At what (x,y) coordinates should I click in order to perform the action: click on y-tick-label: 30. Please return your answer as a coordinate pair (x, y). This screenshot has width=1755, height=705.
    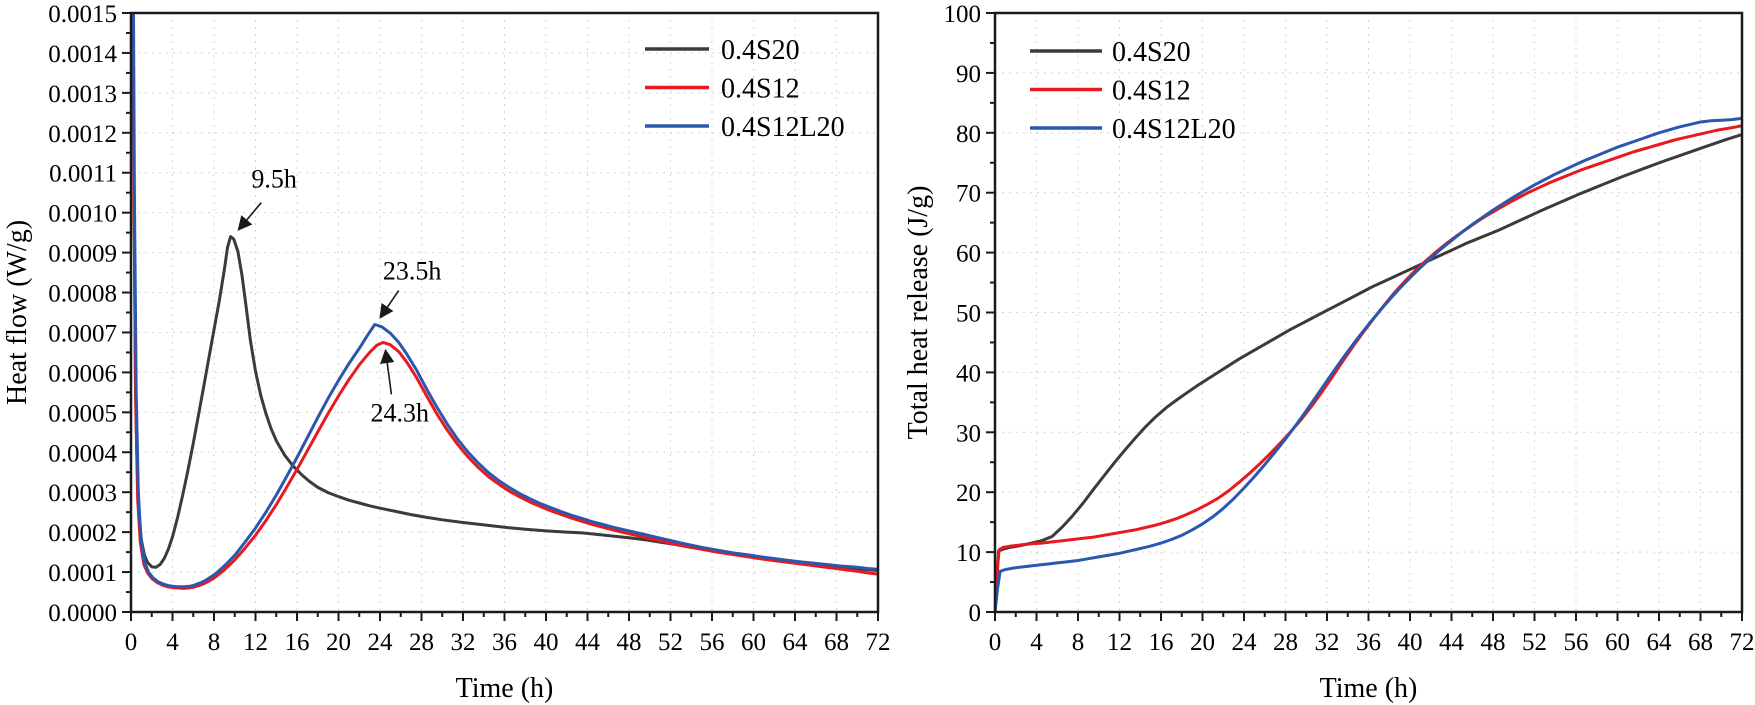
    Looking at the image, I should click on (968, 433).